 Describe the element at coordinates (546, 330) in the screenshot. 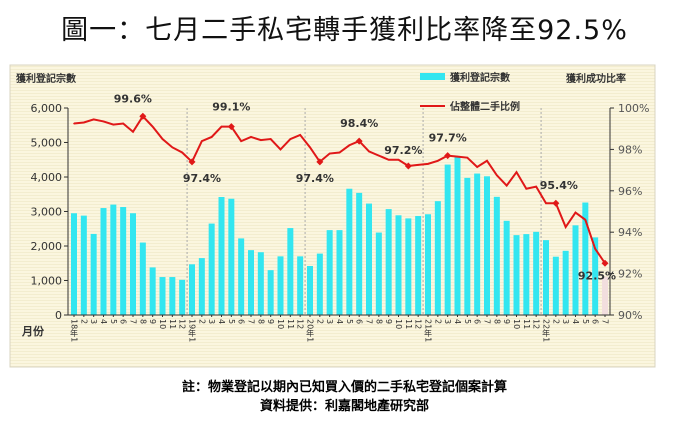

I see `x-tick-label: 22年1` at that location.